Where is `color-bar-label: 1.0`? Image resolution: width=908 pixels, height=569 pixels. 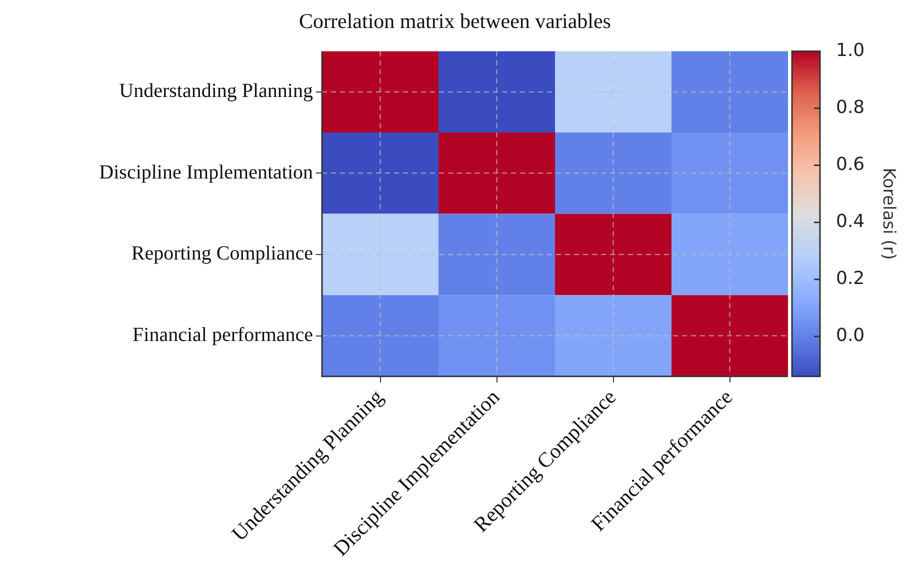
color-bar-label: 1.0 is located at coordinates (850, 50).